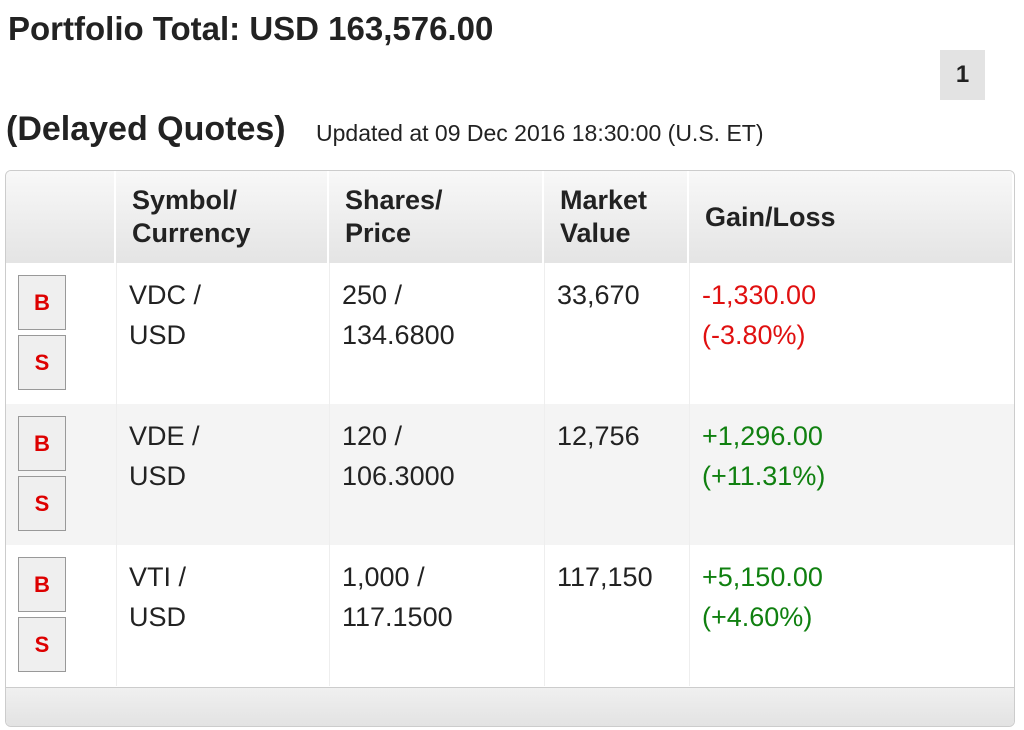  What do you see at coordinates (604, 200) in the screenshot?
I see `header-text: Market` at bounding box center [604, 200].